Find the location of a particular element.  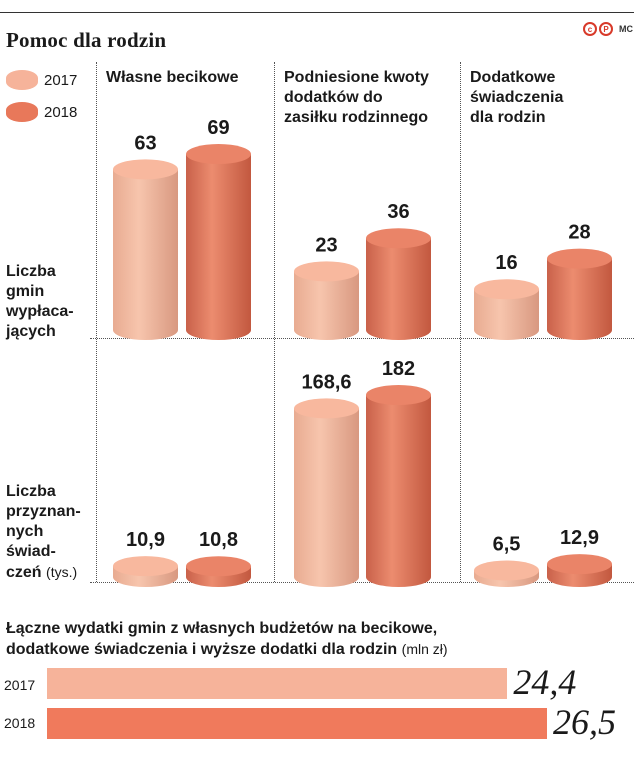

column-heading-becikowe: Własne becikowe is located at coordinates (172, 78).